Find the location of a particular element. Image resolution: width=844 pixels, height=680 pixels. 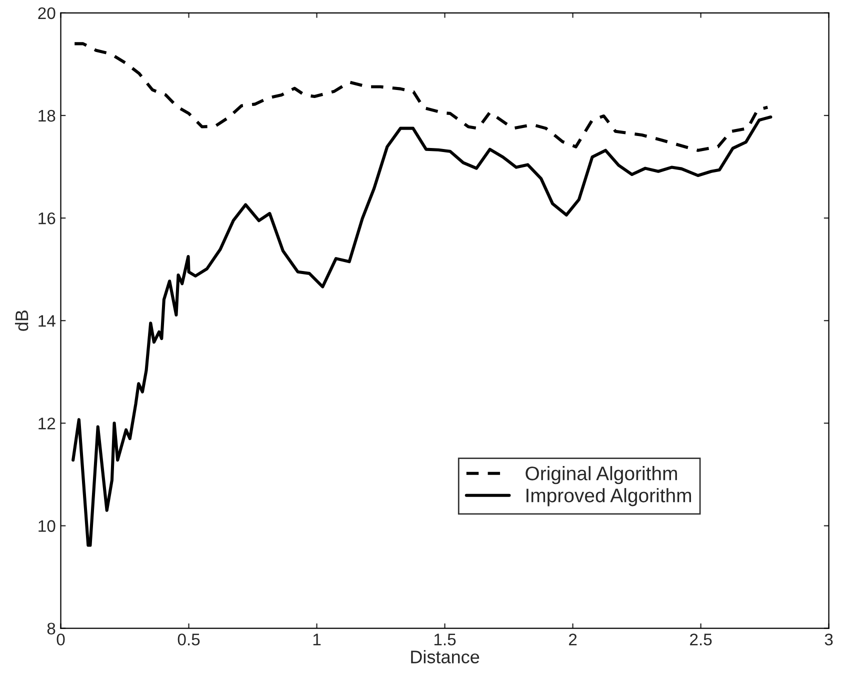

y-tick-label: 8 is located at coordinates (51, 628).